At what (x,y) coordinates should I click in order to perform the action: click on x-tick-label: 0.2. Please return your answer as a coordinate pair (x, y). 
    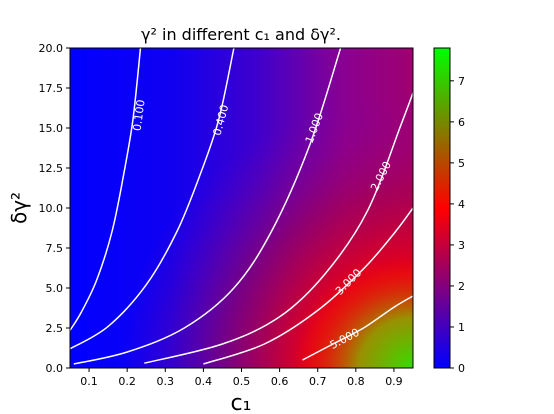
    Looking at the image, I should click on (127, 381).